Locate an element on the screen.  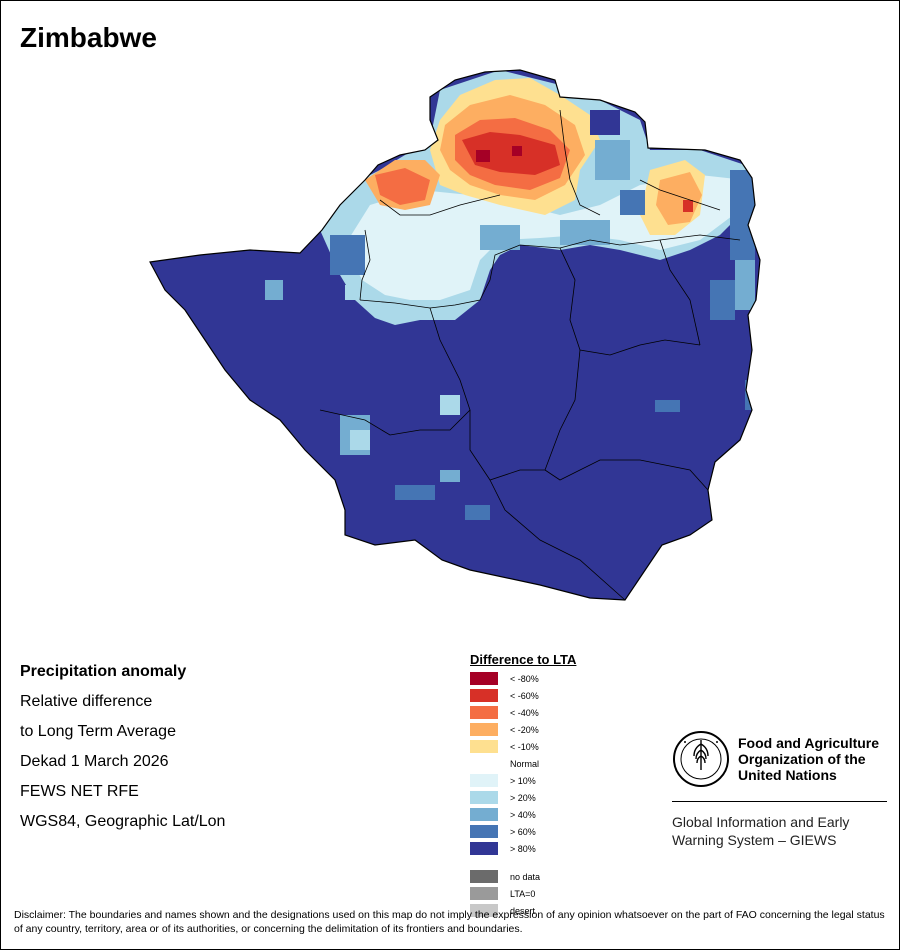
legend-item: > 80% is located at coordinates (523, 848).